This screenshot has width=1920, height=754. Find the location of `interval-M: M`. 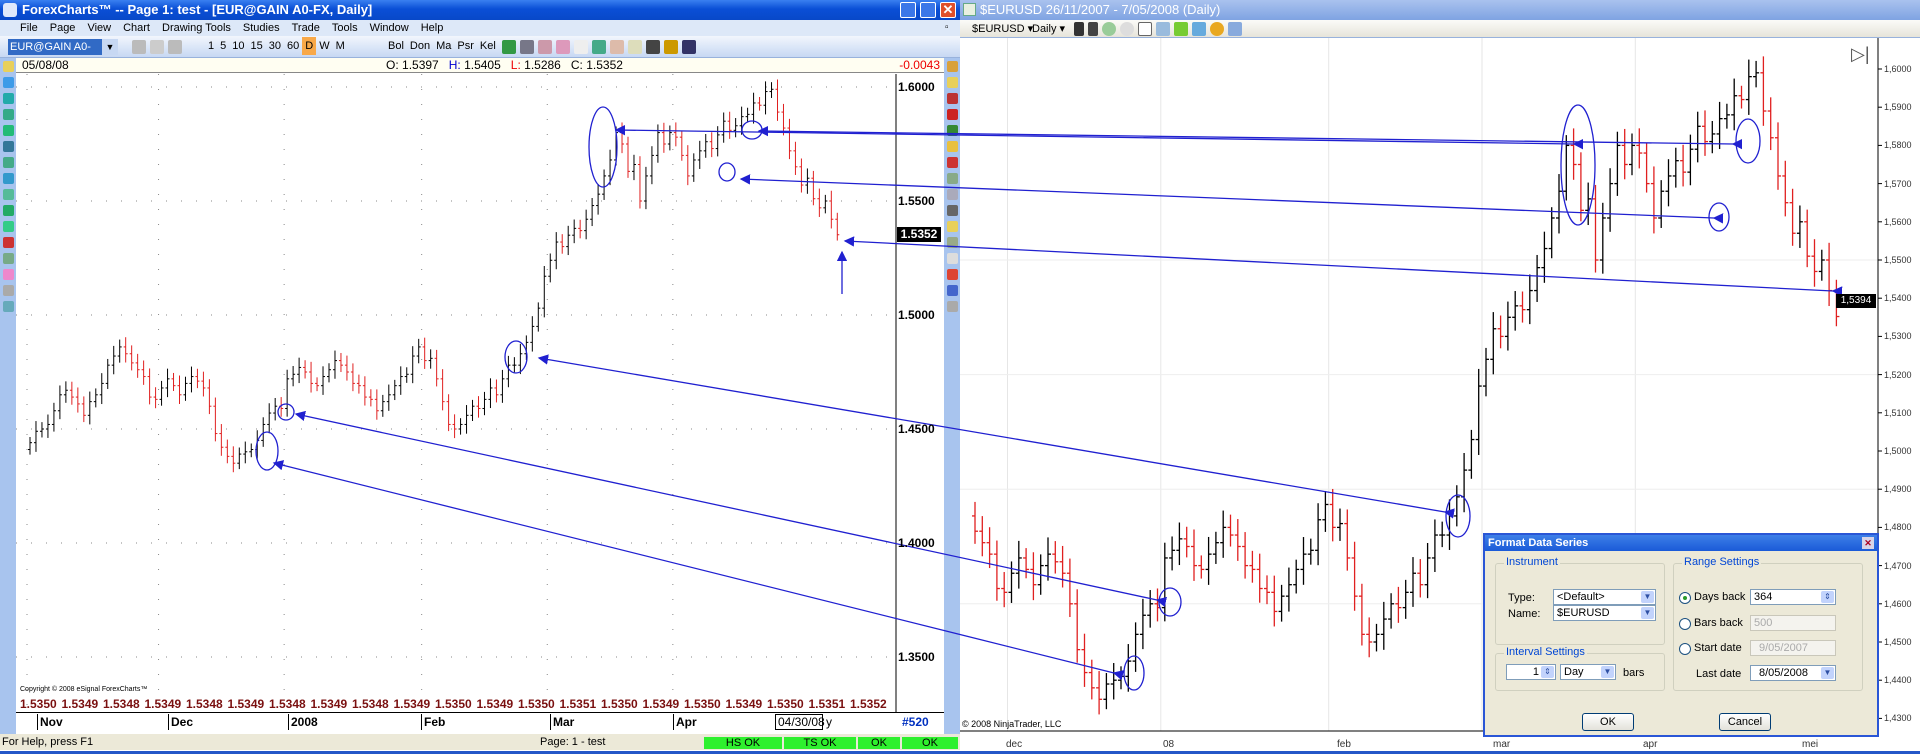

interval-M: M is located at coordinates (340, 46).